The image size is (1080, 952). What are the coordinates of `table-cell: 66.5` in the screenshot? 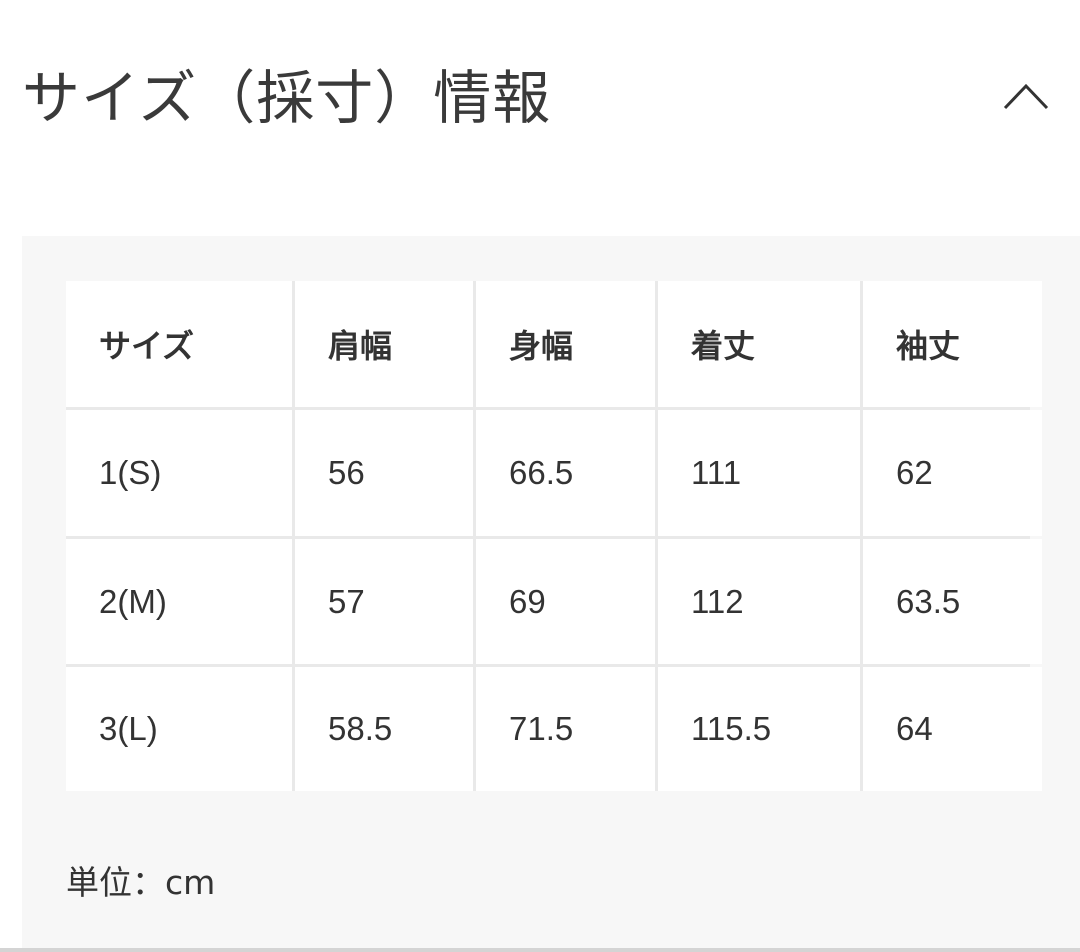 It's located at (565, 473).